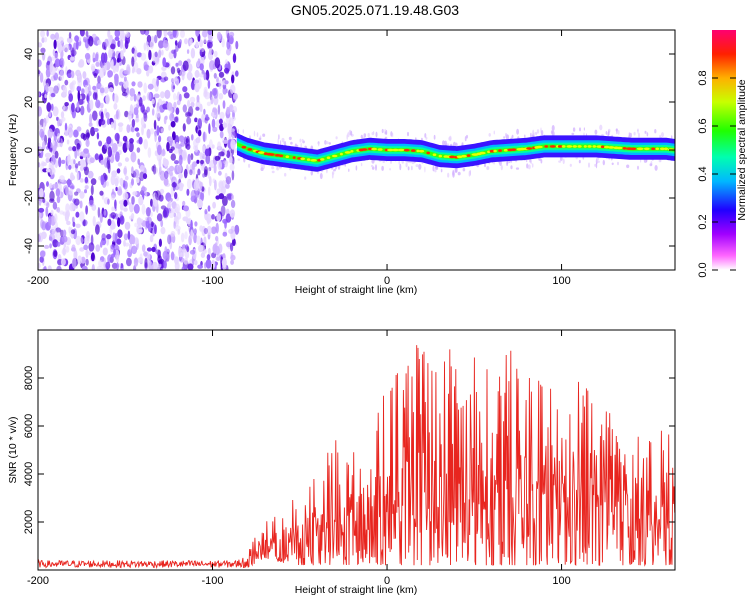 The image size is (750, 600). I want to click on spectrogram-xlabel: Height of straight line (km), so click(356, 290).